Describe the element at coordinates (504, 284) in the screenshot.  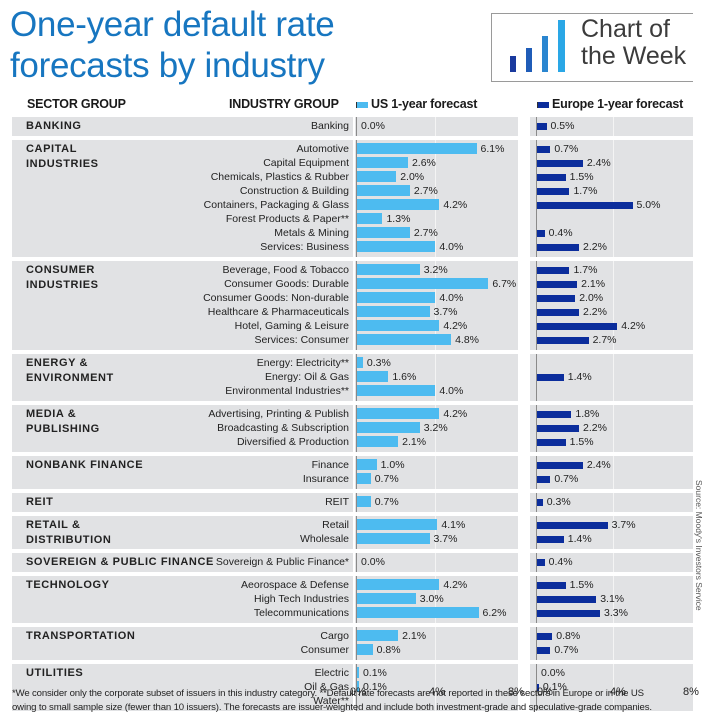
I see `us-value-label: 6.7%` at that location.